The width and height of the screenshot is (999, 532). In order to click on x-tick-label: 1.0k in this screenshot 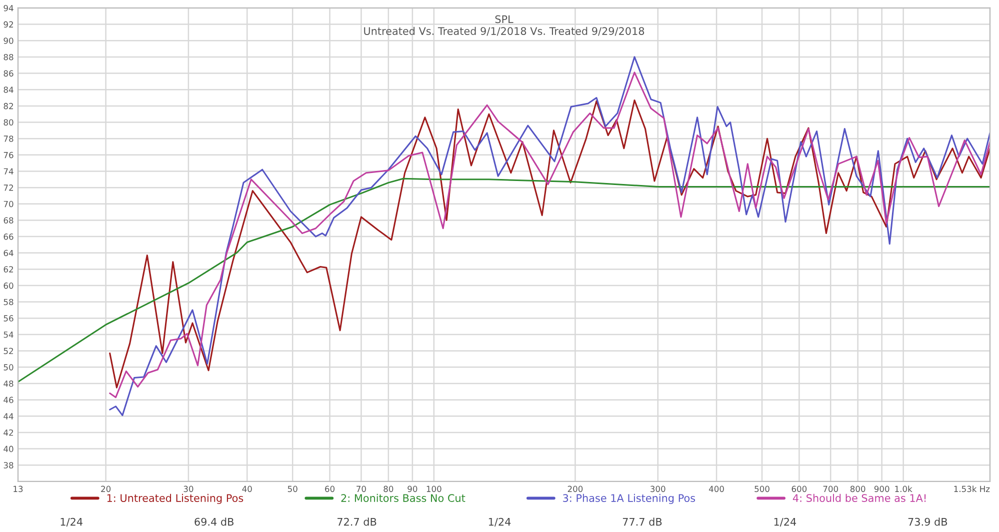, I will do `click(903, 489)`.